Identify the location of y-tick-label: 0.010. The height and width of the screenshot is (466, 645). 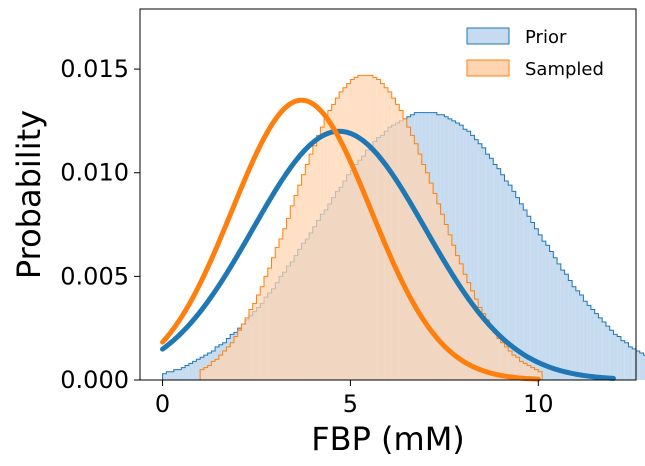
(94, 173).